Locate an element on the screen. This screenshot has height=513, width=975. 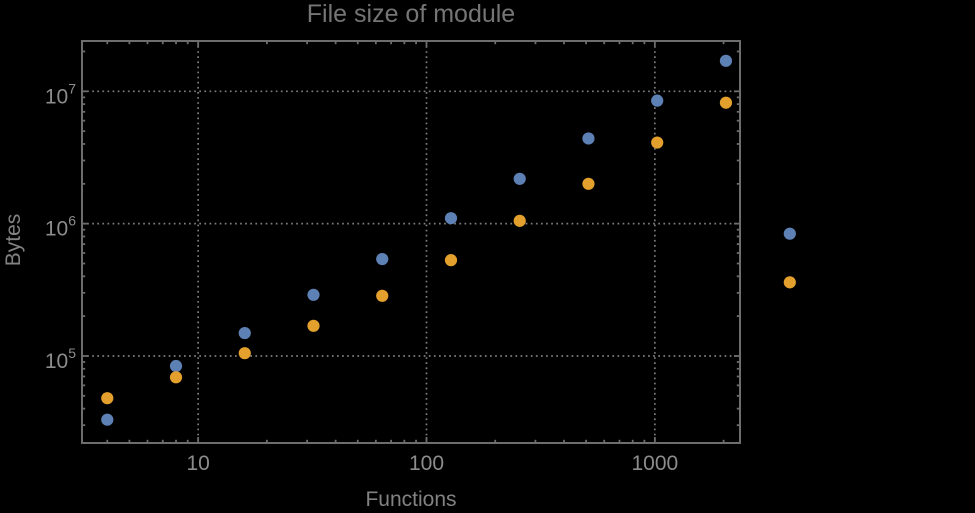
chart-title: File size of module is located at coordinates (411, 14).